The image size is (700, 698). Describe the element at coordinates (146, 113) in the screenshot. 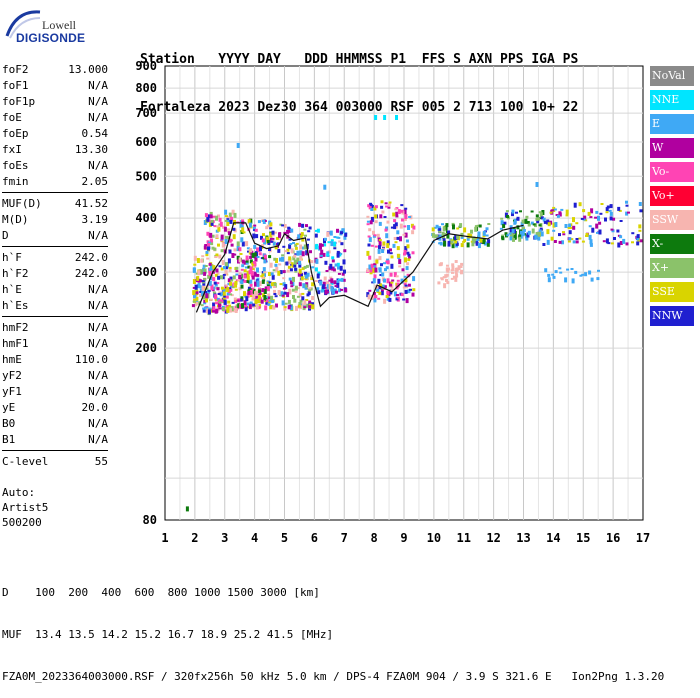

I see `y-tick-label: 700` at that location.